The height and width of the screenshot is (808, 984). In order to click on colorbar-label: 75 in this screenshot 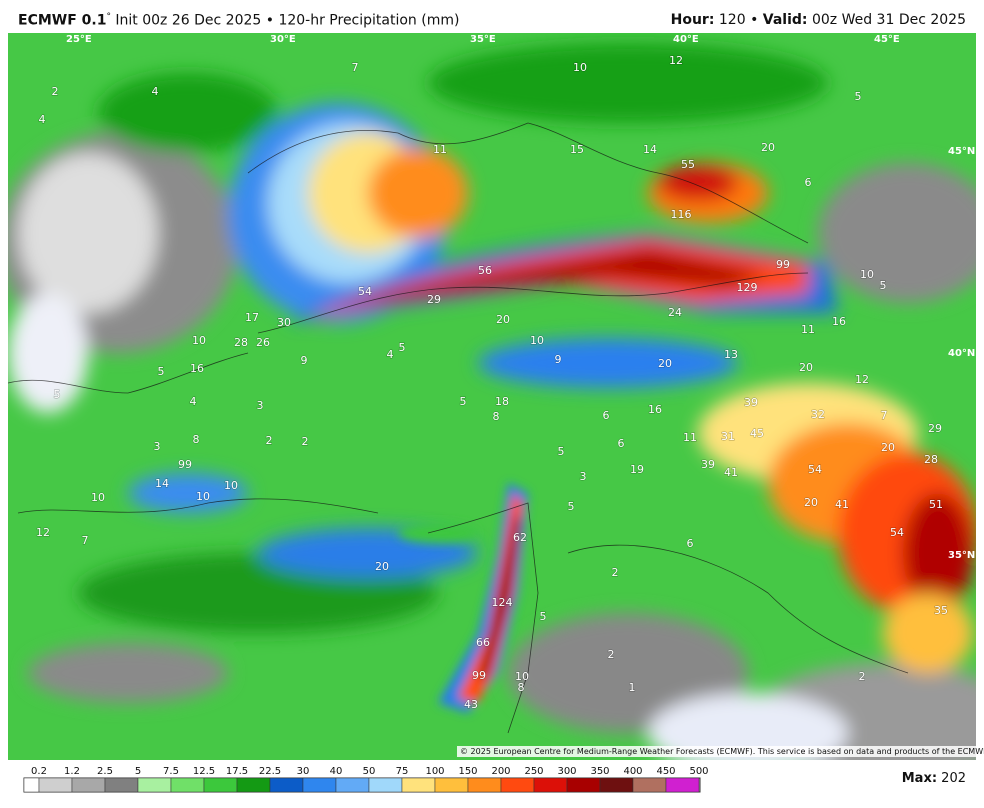, I will do `click(402, 771)`.